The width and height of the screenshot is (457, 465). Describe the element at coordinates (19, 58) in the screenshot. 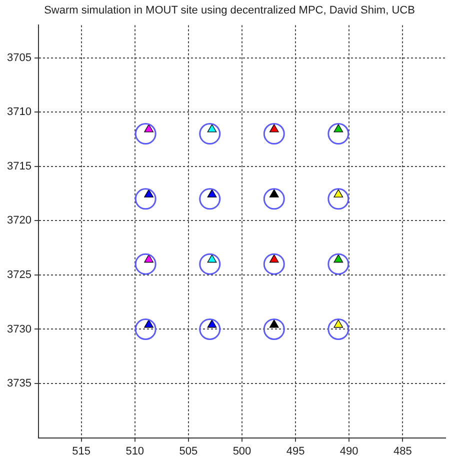

I see `y-tick-label: 3705` at that location.